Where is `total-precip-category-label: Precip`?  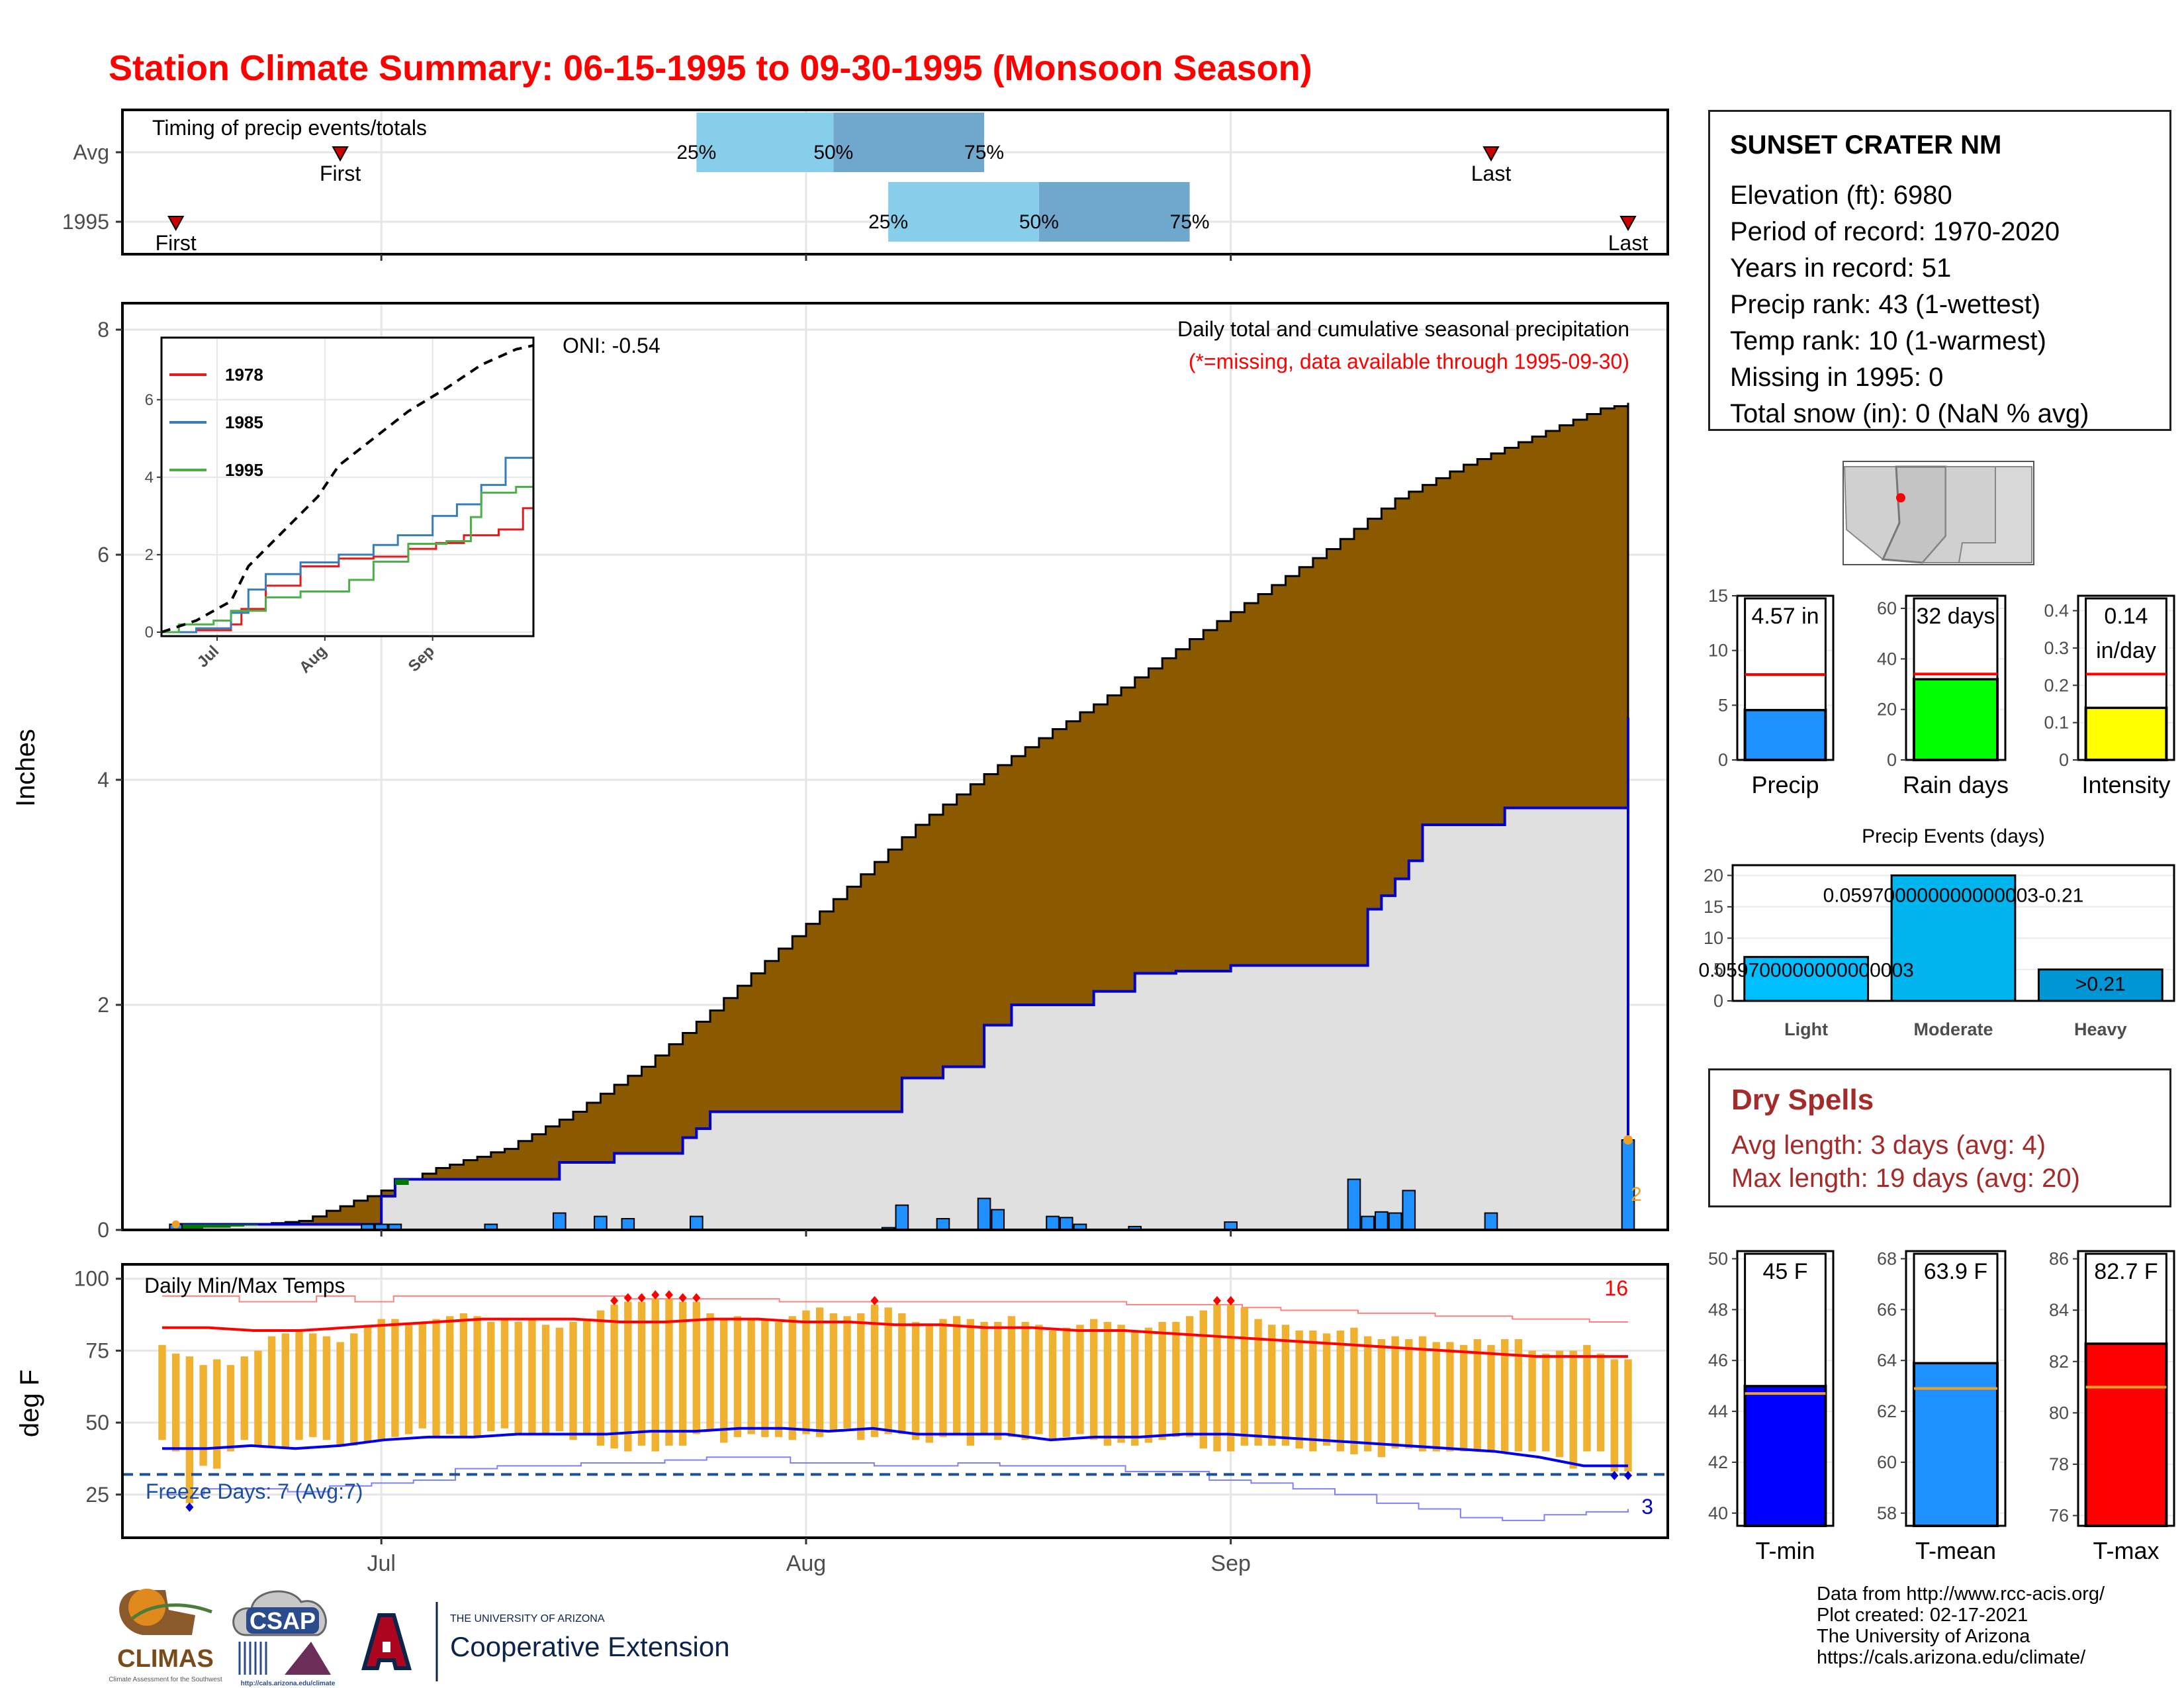
total-precip-category-label: Precip is located at coordinates (1785, 784).